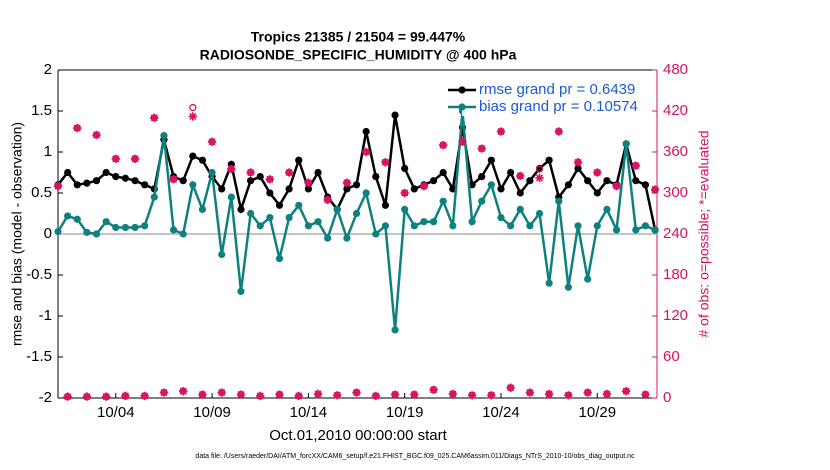 The width and height of the screenshot is (830, 470). I want to click on y2-tick-label: 0, so click(667, 397).